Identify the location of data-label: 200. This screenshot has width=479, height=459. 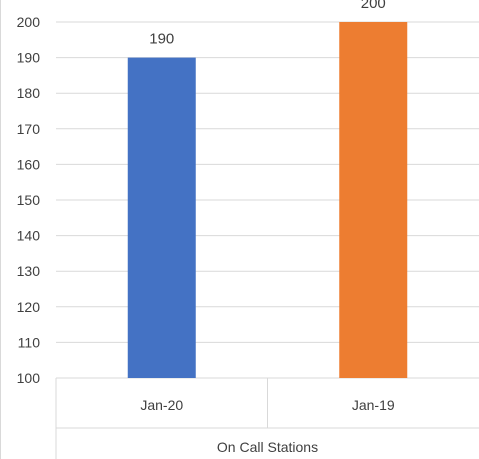
(373, 6).